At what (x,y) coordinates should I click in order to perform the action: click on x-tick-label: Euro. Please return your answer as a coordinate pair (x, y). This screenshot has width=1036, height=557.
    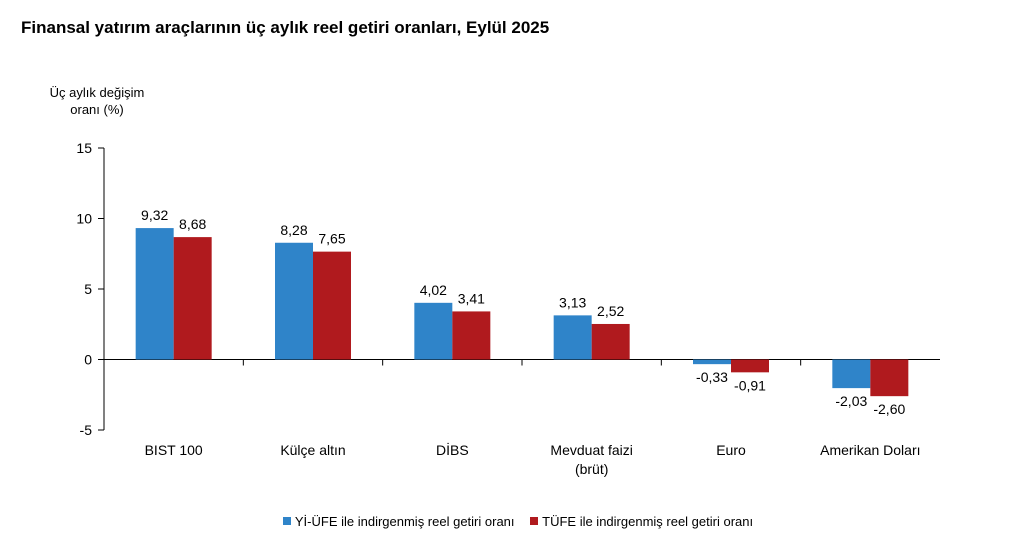
    Looking at the image, I should click on (731, 450).